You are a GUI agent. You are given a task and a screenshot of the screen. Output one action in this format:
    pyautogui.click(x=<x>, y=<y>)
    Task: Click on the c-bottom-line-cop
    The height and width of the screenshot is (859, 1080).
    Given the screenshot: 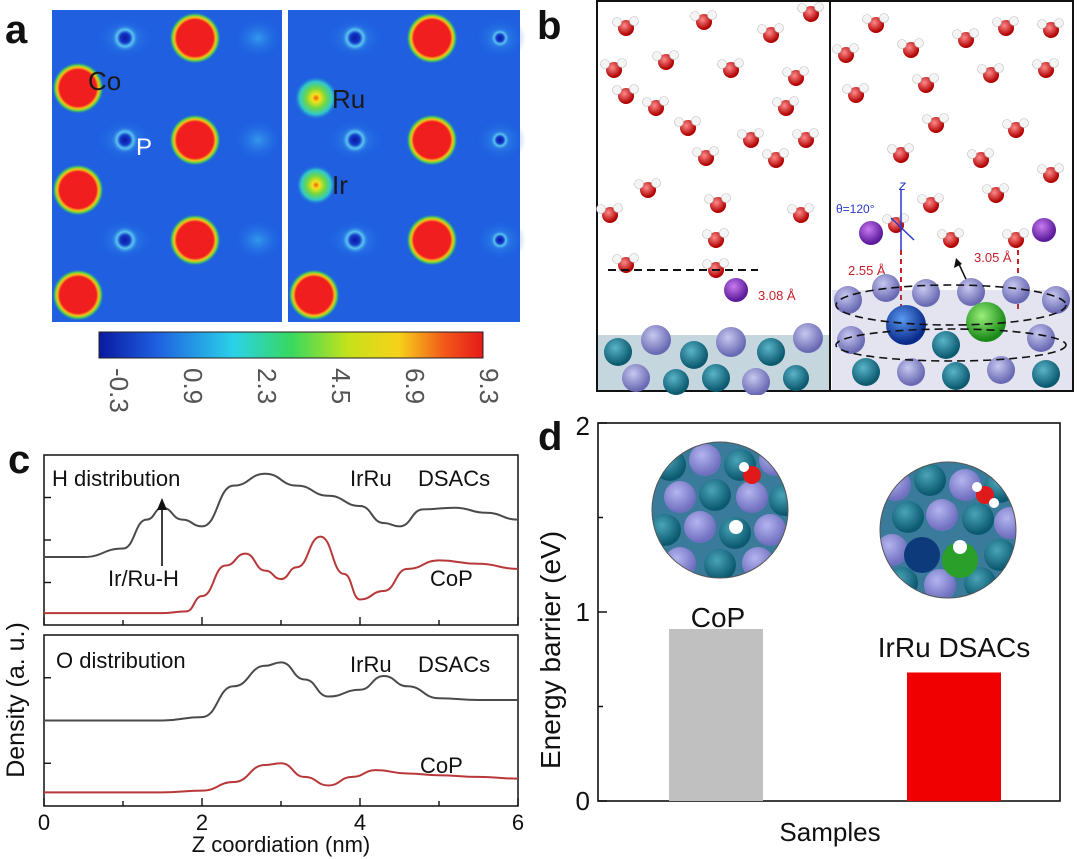 What is the action you would take?
    pyautogui.click(x=281, y=778)
    